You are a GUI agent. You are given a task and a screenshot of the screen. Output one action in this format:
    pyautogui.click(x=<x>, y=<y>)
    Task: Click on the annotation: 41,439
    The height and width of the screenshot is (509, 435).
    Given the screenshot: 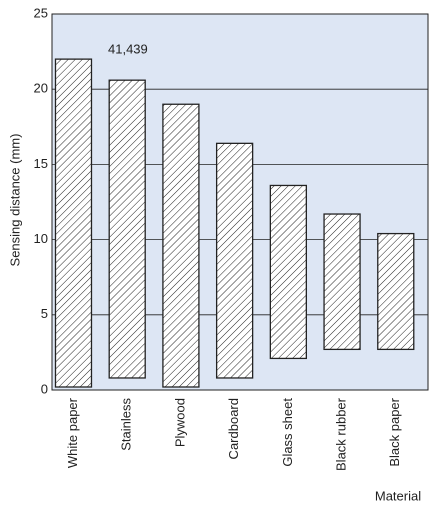 What is the action you would take?
    pyautogui.click(x=128, y=48)
    